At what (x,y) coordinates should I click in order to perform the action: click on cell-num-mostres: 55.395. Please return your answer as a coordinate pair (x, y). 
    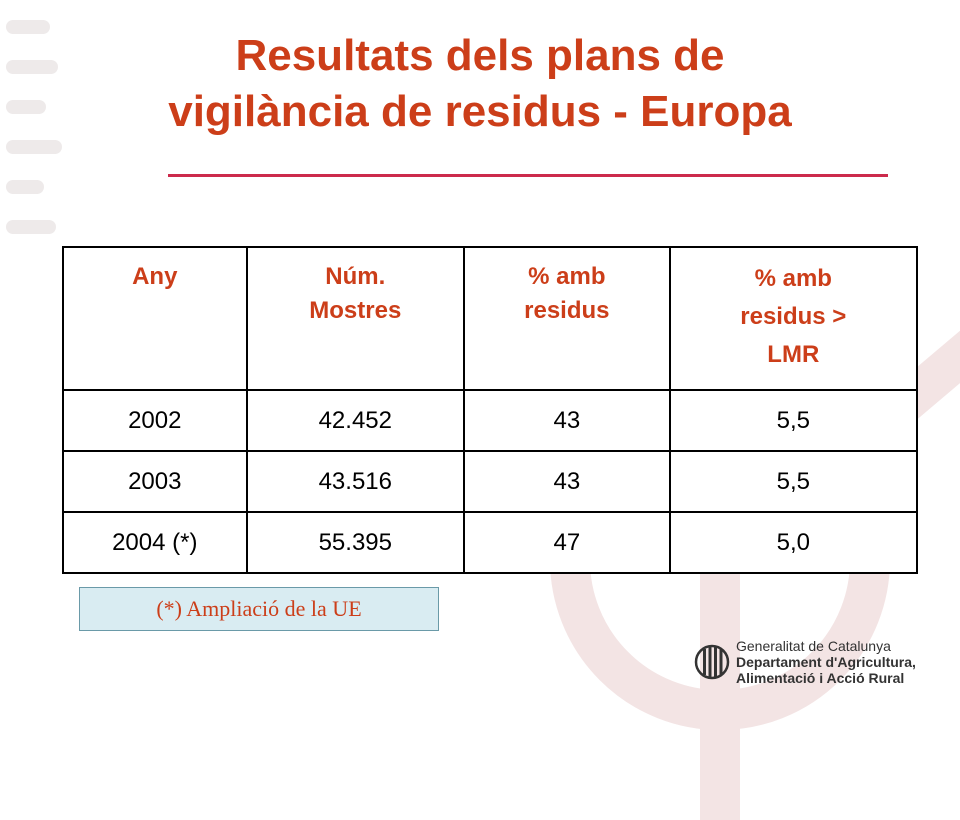
    Looking at the image, I should click on (355, 542).